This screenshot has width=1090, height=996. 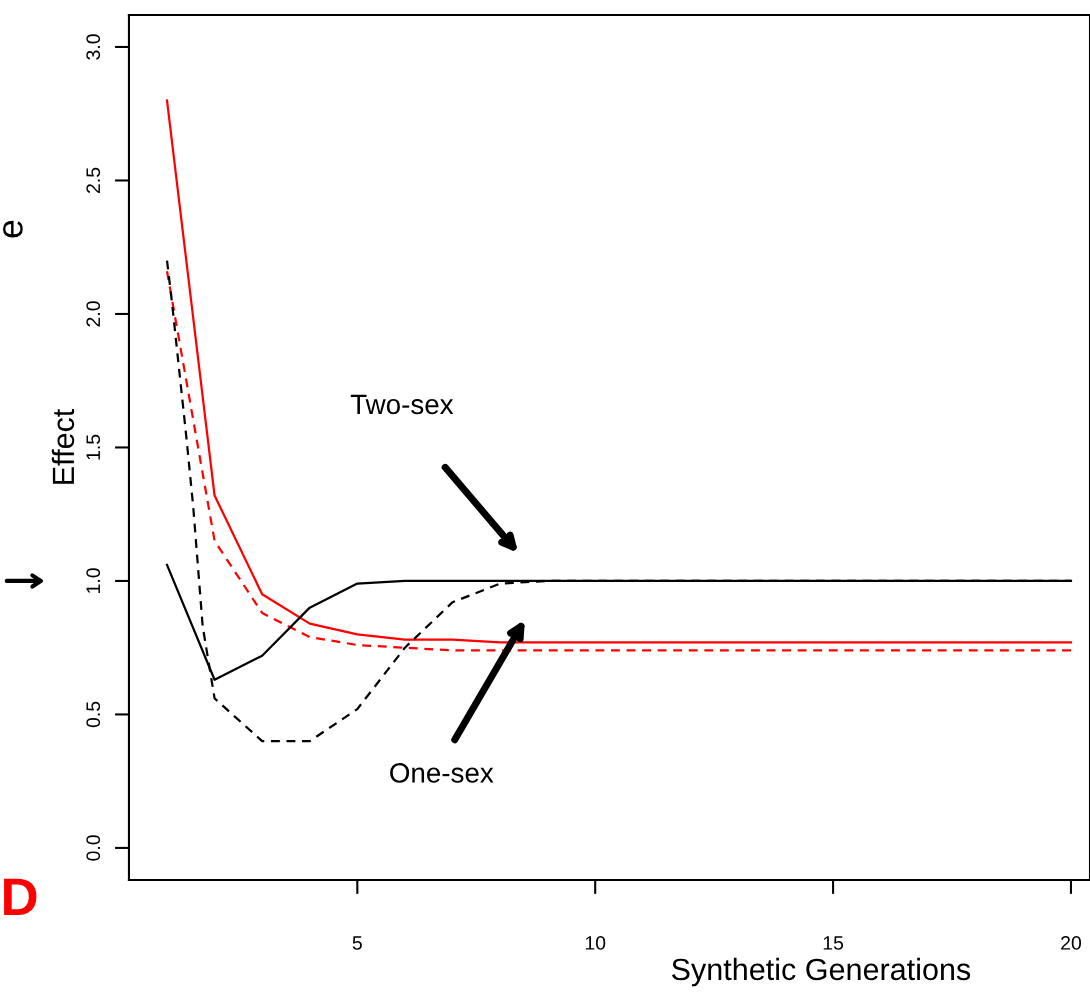 What do you see at coordinates (20, 897) in the screenshot?
I see `text: D` at bounding box center [20, 897].